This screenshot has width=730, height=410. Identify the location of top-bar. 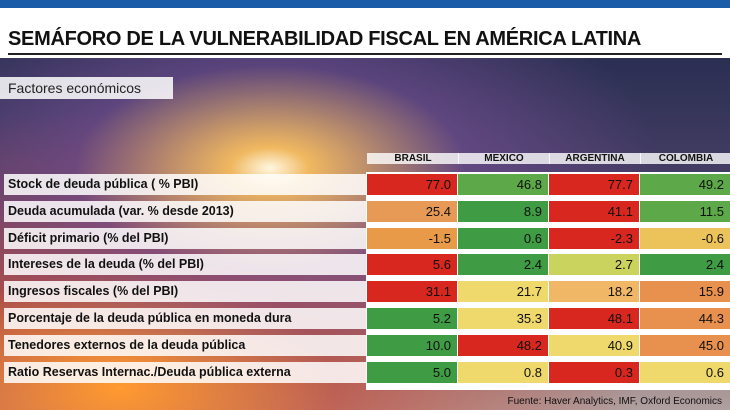
(365, 4).